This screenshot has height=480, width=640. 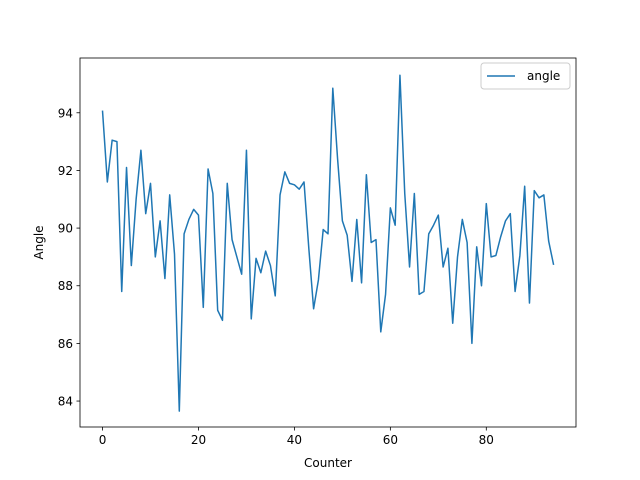 I want to click on x-tick-label: 80, so click(x=486, y=440).